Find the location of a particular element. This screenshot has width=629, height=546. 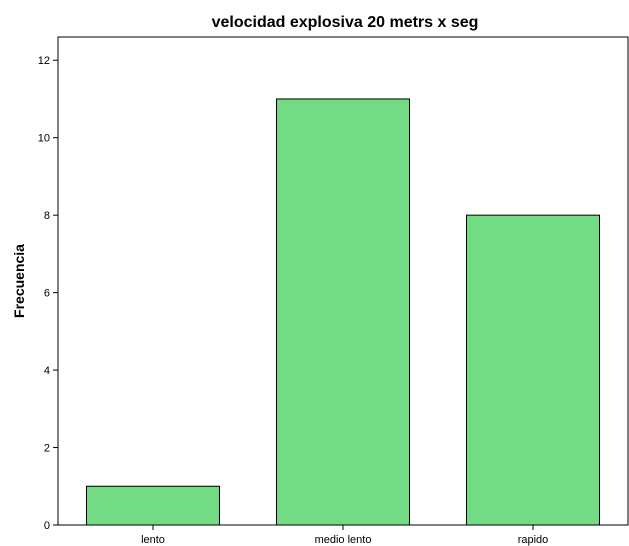

y-tick-label: 4 is located at coordinates (47, 371).